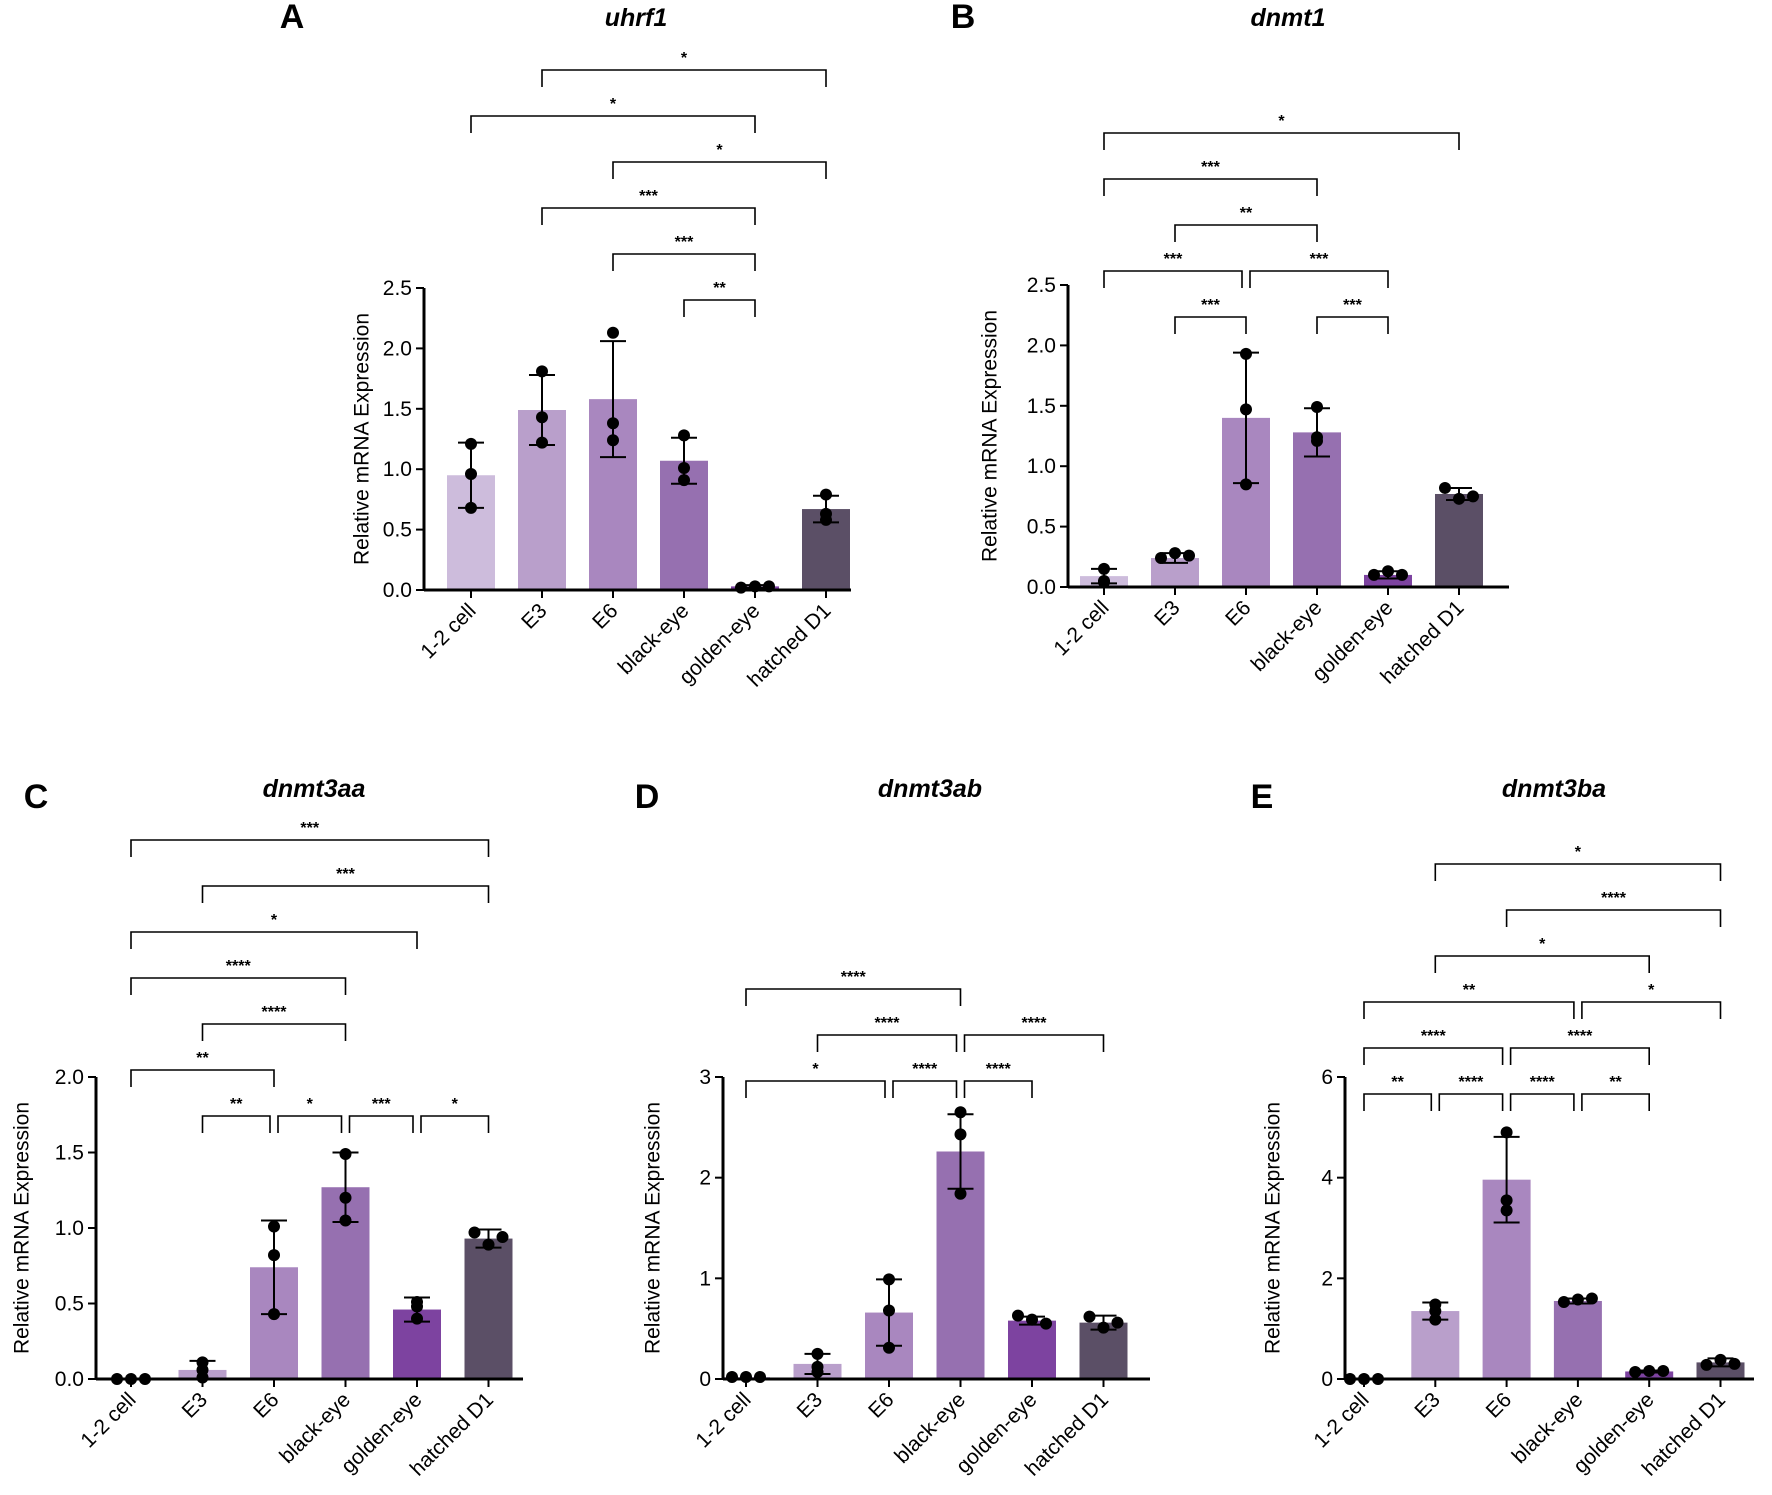 This screenshot has width=1772, height=1495. What do you see at coordinates (1327, 1178) in the screenshot?
I see `y-tick-label: 4` at bounding box center [1327, 1178].